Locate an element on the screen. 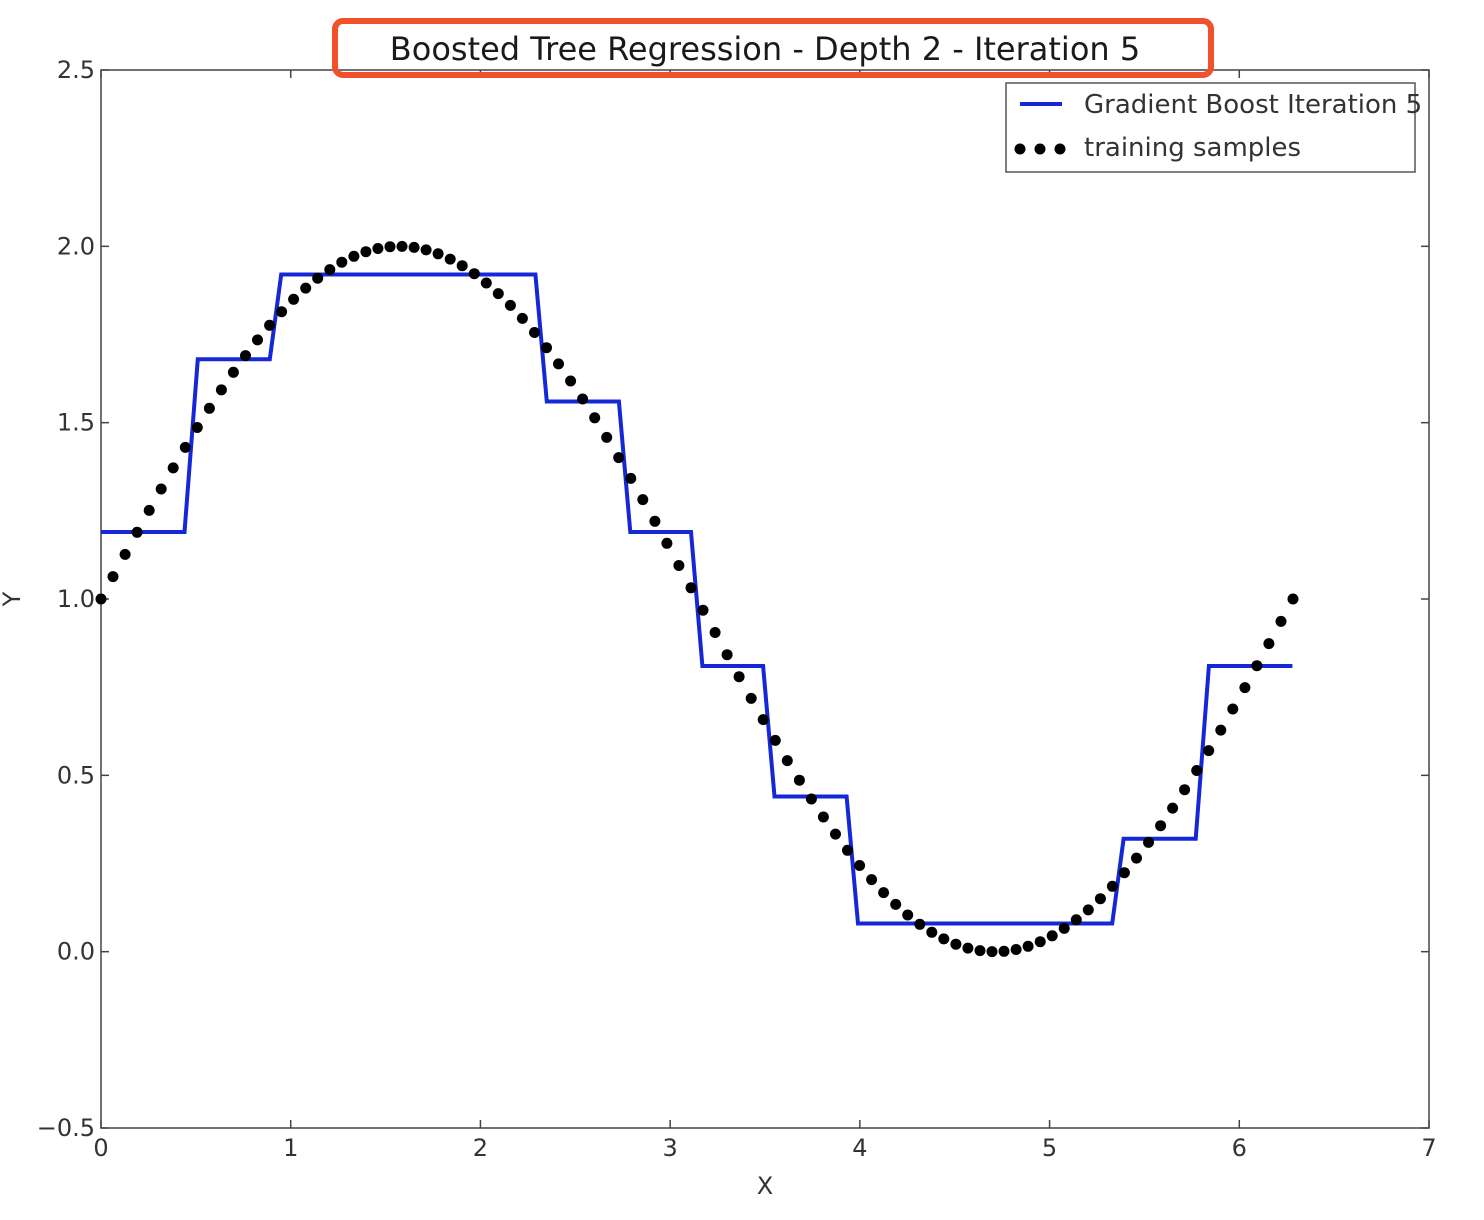  x-tick-label: 0 is located at coordinates (100, 1148).